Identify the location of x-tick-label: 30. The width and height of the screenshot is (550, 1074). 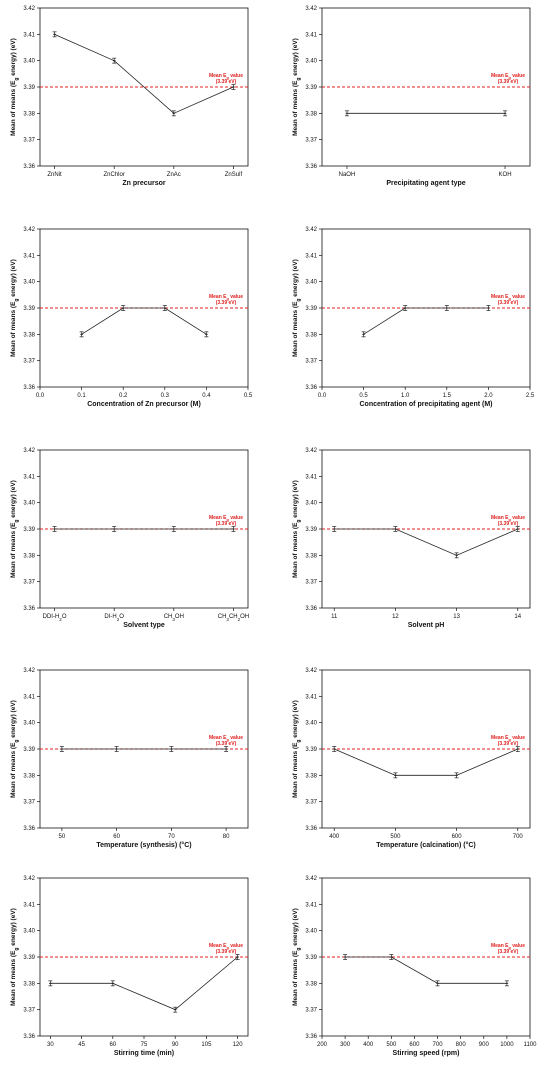
(50, 1045).